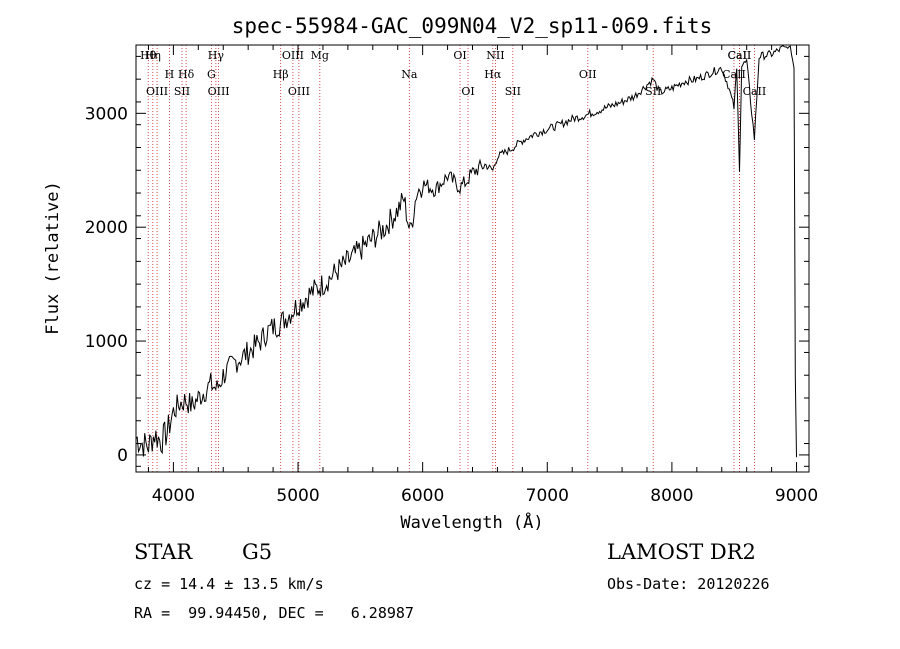 The image size is (900, 649). Describe the element at coordinates (547, 496) in the screenshot. I see `x-tick-label: 7000` at that location.